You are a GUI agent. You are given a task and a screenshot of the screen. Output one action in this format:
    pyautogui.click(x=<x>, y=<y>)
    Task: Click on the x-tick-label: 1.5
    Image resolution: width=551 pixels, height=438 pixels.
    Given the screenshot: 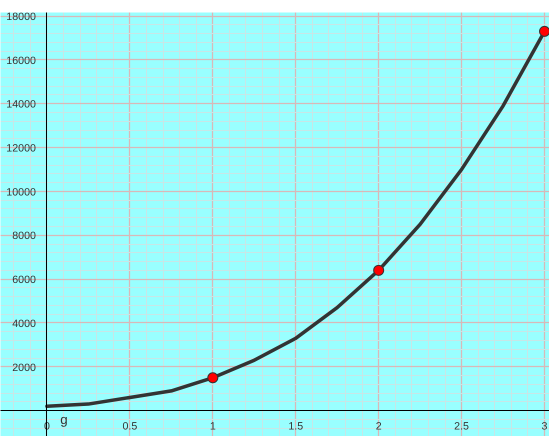 What is the action you would take?
    pyautogui.click(x=296, y=426)
    